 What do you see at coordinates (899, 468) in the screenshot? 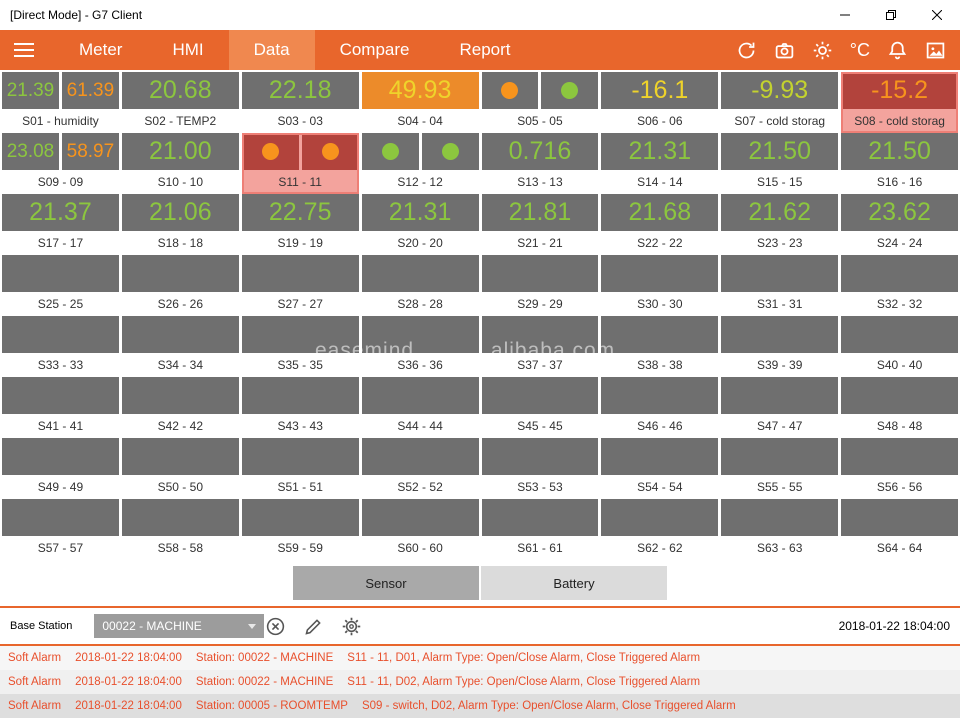
I see `sensor-tile-S56: S56 - 56` at bounding box center [899, 468].